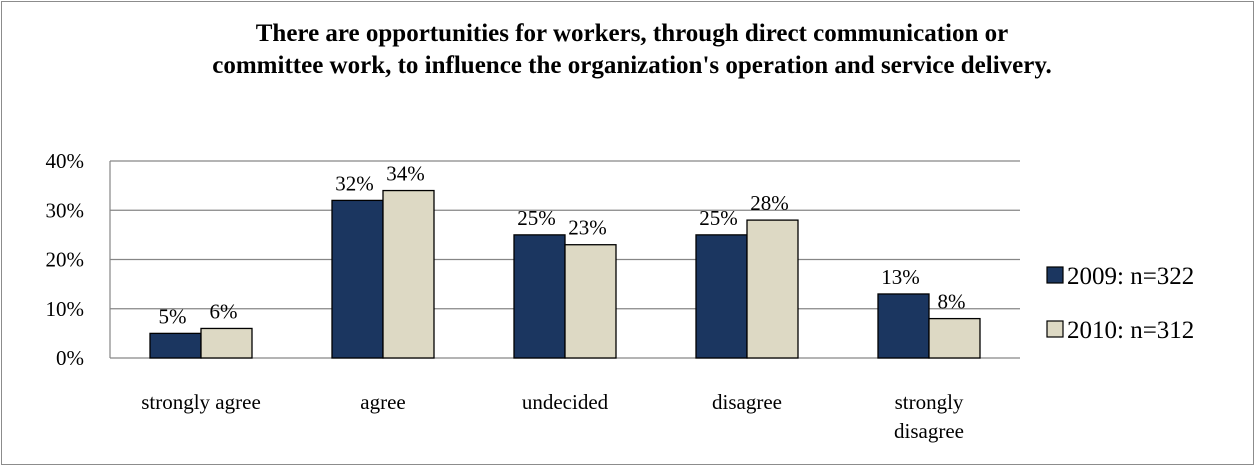 The width and height of the screenshot is (1257, 468). What do you see at coordinates (952, 302) in the screenshot?
I see `data-label: 8%` at bounding box center [952, 302].